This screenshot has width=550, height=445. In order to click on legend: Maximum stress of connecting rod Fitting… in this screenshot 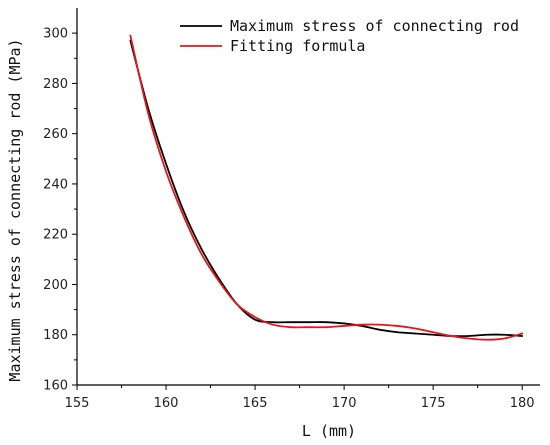, I will do `click(349, 36)`.